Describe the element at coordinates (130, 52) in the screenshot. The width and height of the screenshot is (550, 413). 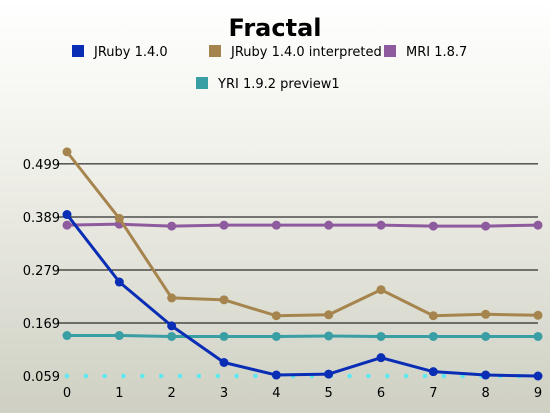
I see `legend-label: JRuby 1.4.0` at that location.